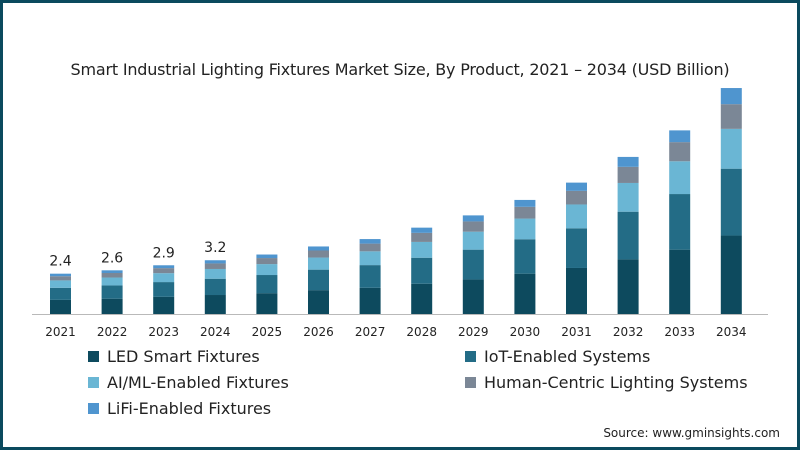  I want to click on legend-item-ai-ml-enabled-fixtures: AI/ML-Enabled Fixtures, so click(188, 382).